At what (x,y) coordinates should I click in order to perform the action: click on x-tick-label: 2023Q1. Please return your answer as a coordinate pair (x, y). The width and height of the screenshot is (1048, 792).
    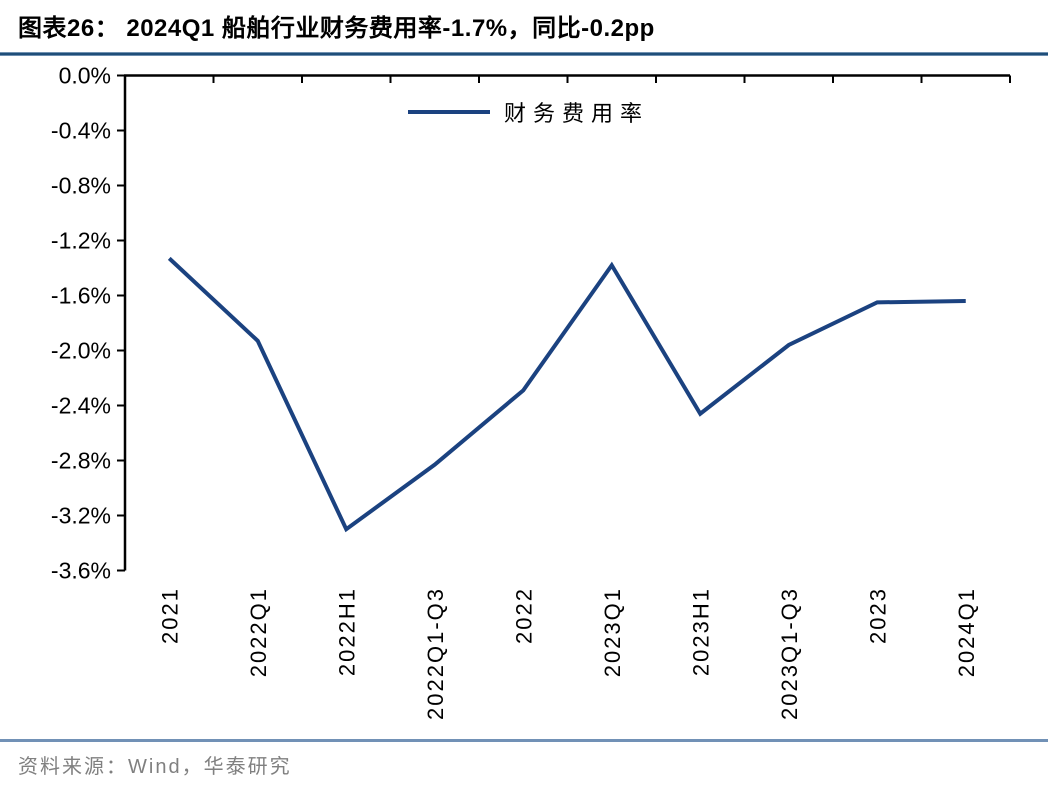
    Looking at the image, I should click on (612, 632).